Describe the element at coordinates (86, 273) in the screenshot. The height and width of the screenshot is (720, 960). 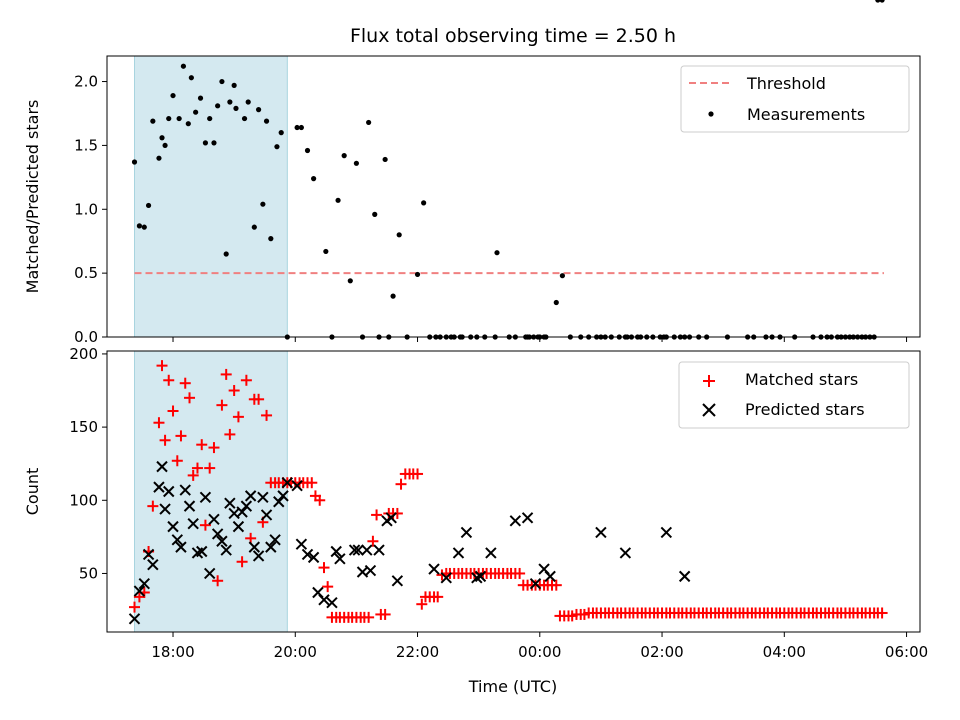
I see `y-tick-label: 0.5` at that location.